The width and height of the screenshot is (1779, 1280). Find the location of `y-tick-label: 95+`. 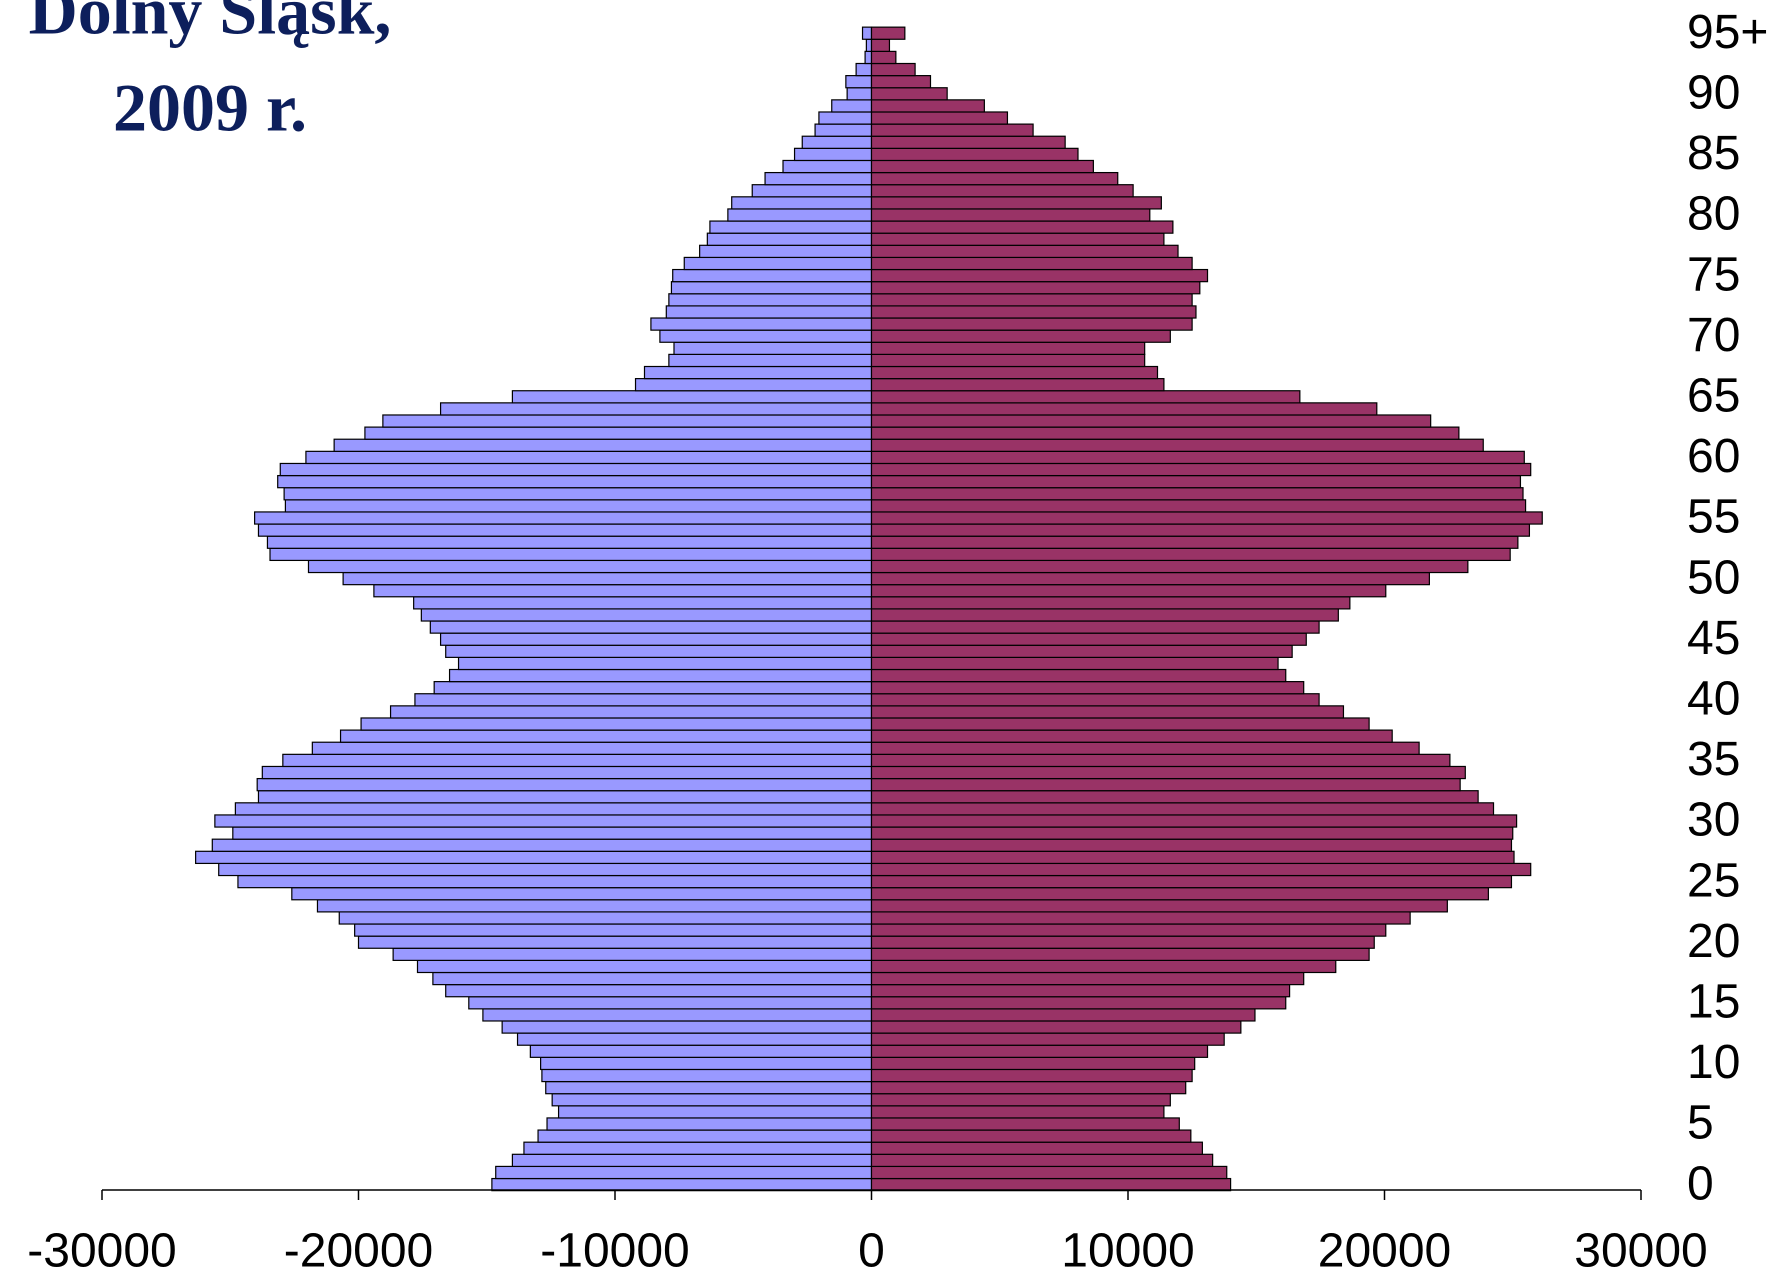

y-tick-label: 95+ is located at coordinates (1727, 32).